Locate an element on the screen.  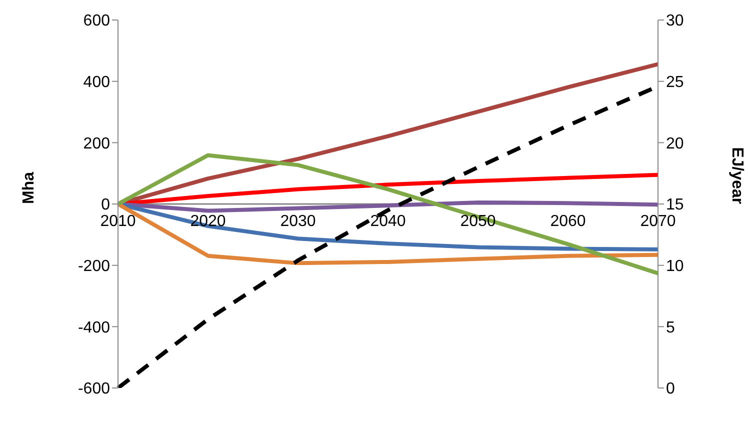
y-tick-label: 200 is located at coordinates (96, 143).